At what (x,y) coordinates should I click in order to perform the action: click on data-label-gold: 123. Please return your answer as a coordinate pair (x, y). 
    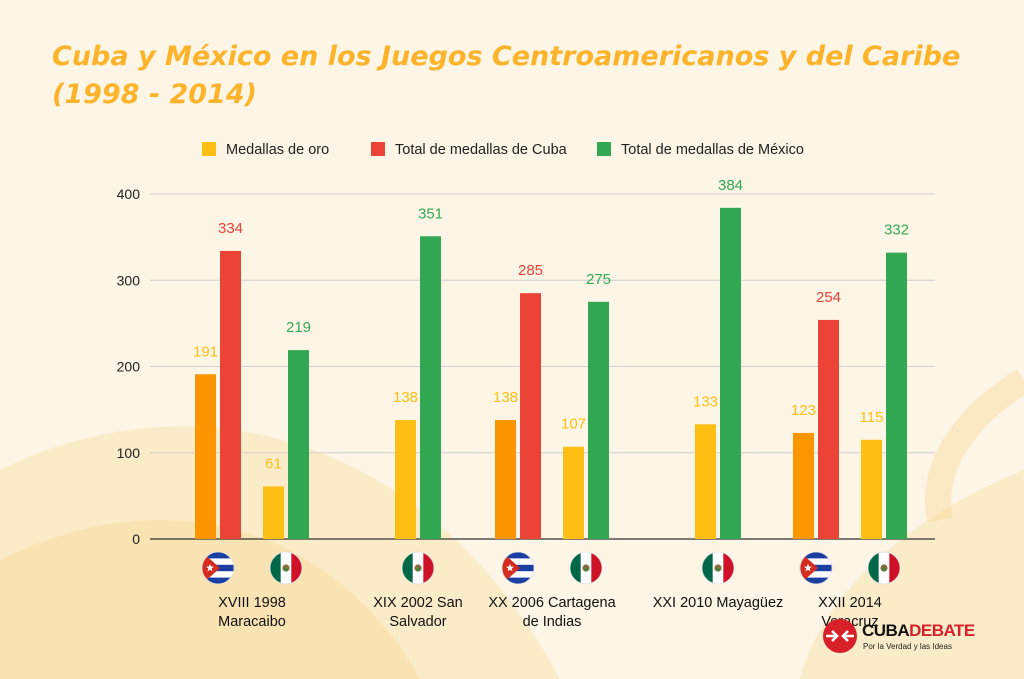
    Looking at the image, I should click on (803, 410).